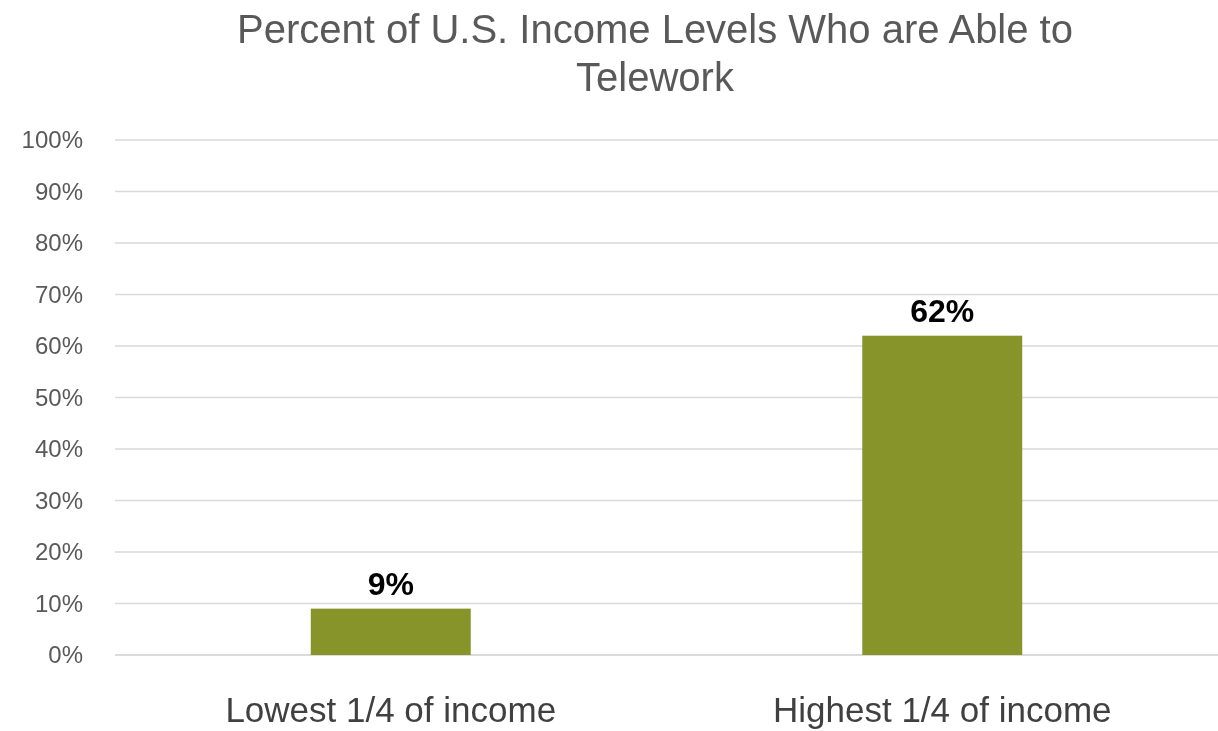 The height and width of the screenshot is (731, 1218). Describe the element at coordinates (58, 294) in the screenshot. I see `y-tick-label: 70%` at that location.